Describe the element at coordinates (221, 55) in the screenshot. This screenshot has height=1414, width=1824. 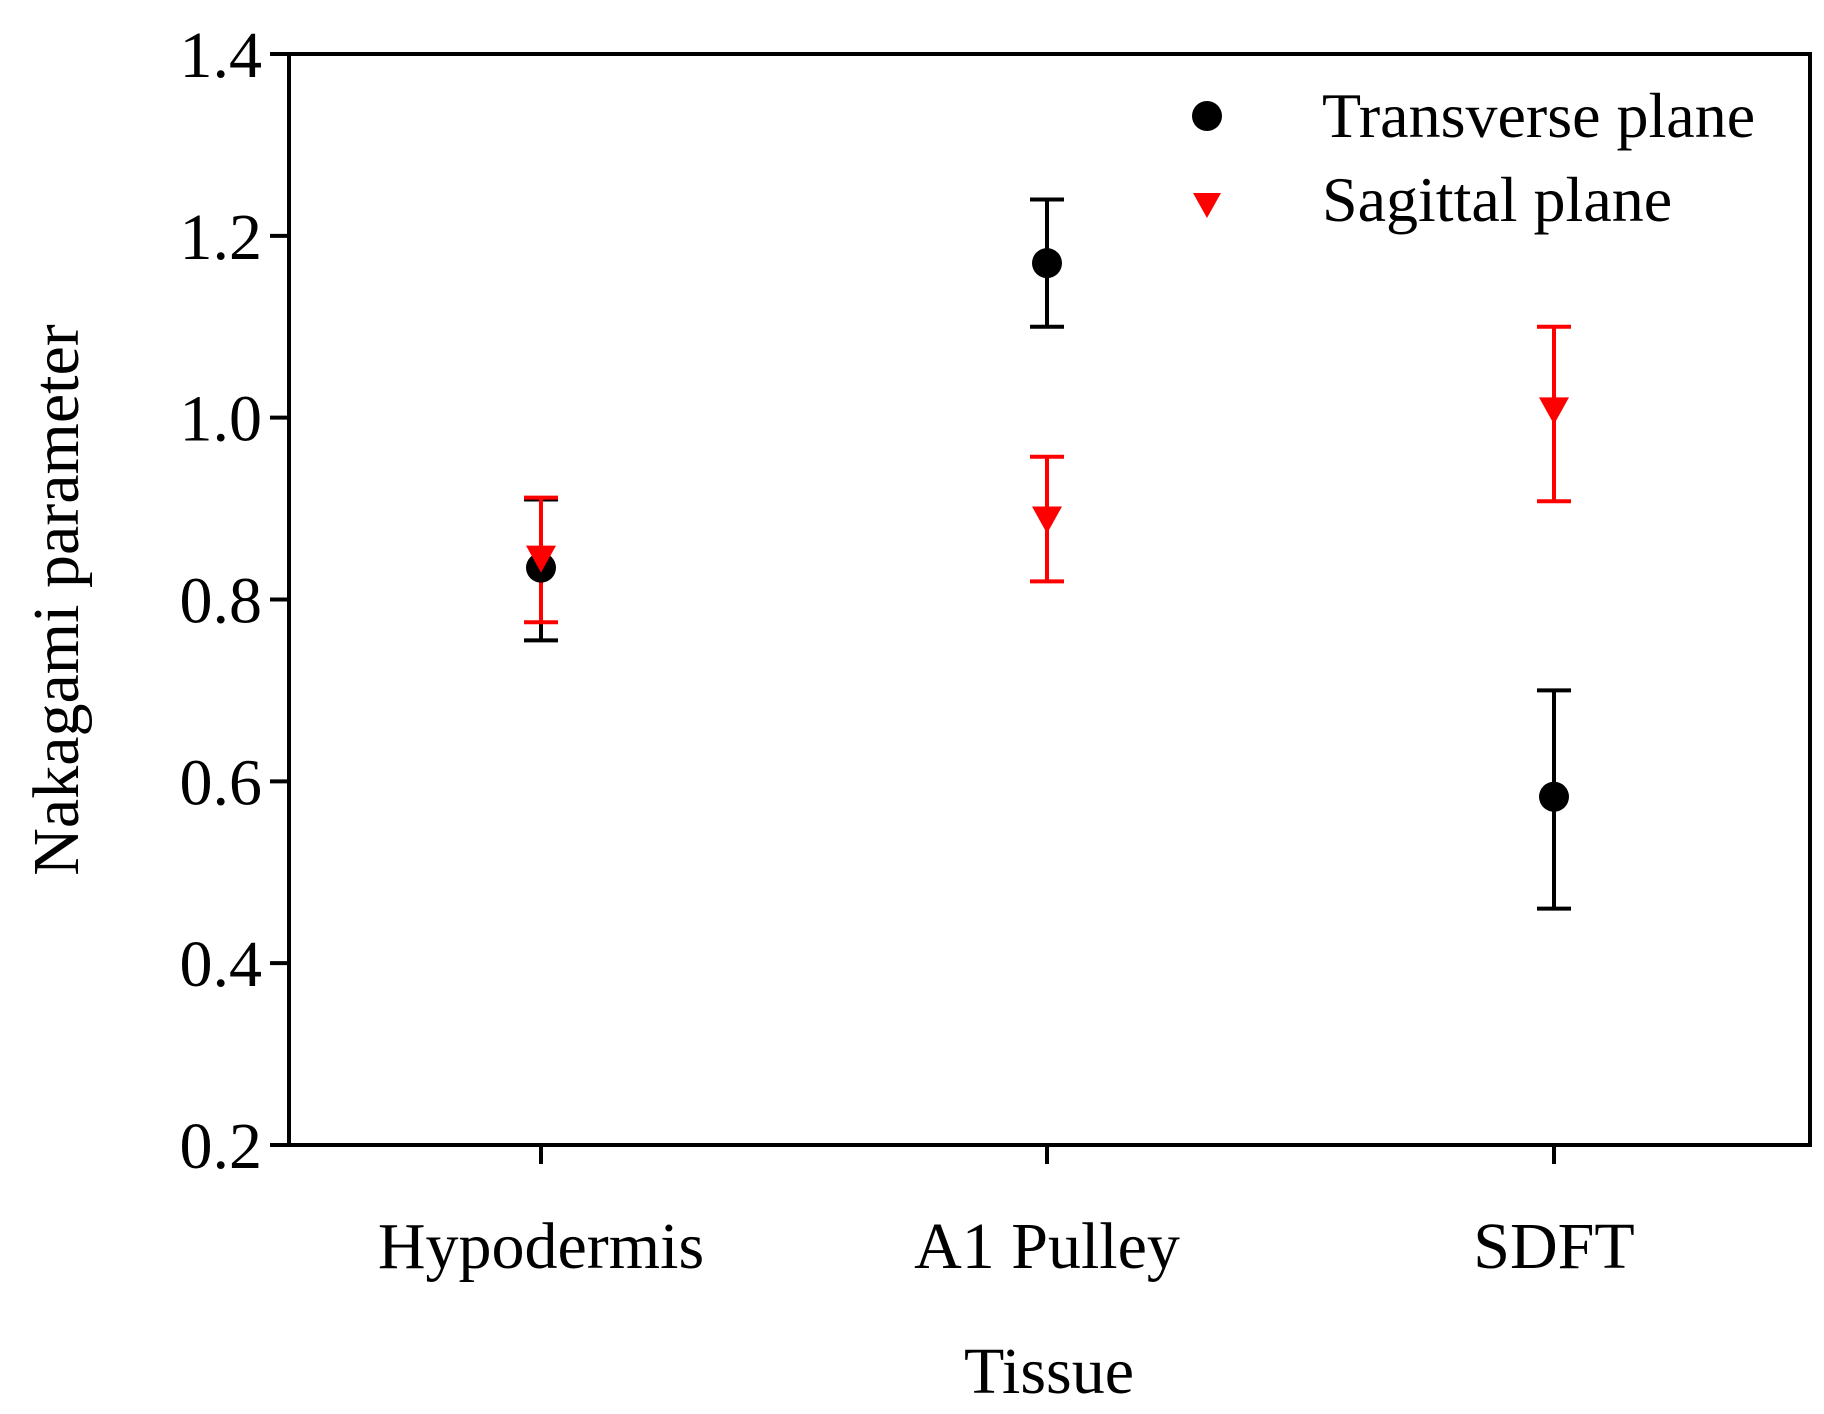
I see `y-tick-label: 1.4` at that location.